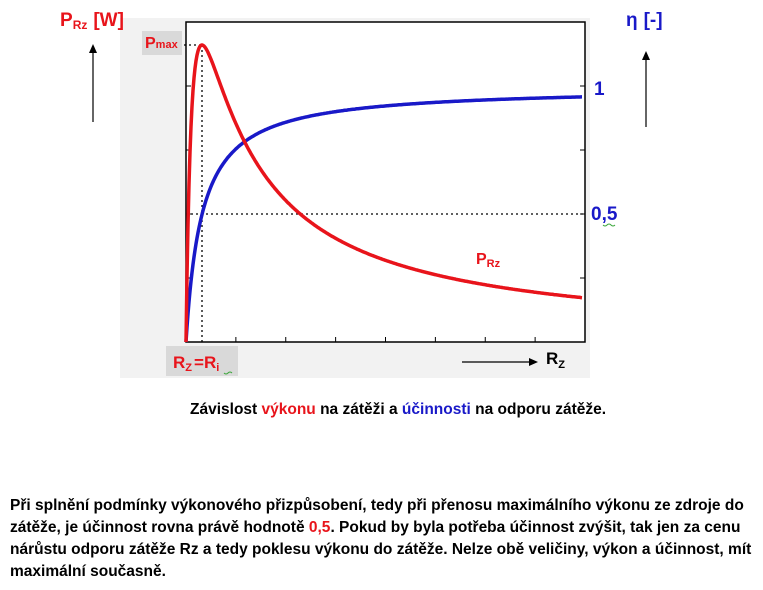 The image size is (763, 590). What do you see at coordinates (319, 527) in the screenshot?
I see `paragraph-value: 0,5` at bounding box center [319, 527].